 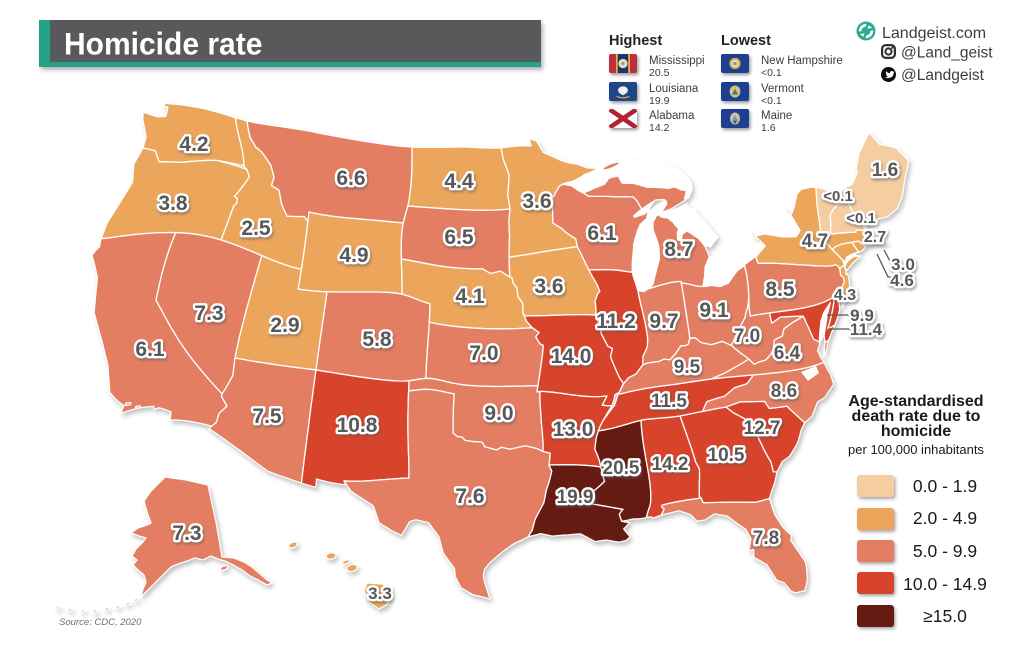 I want to click on svg-text: 4.7, so click(x=815, y=241).